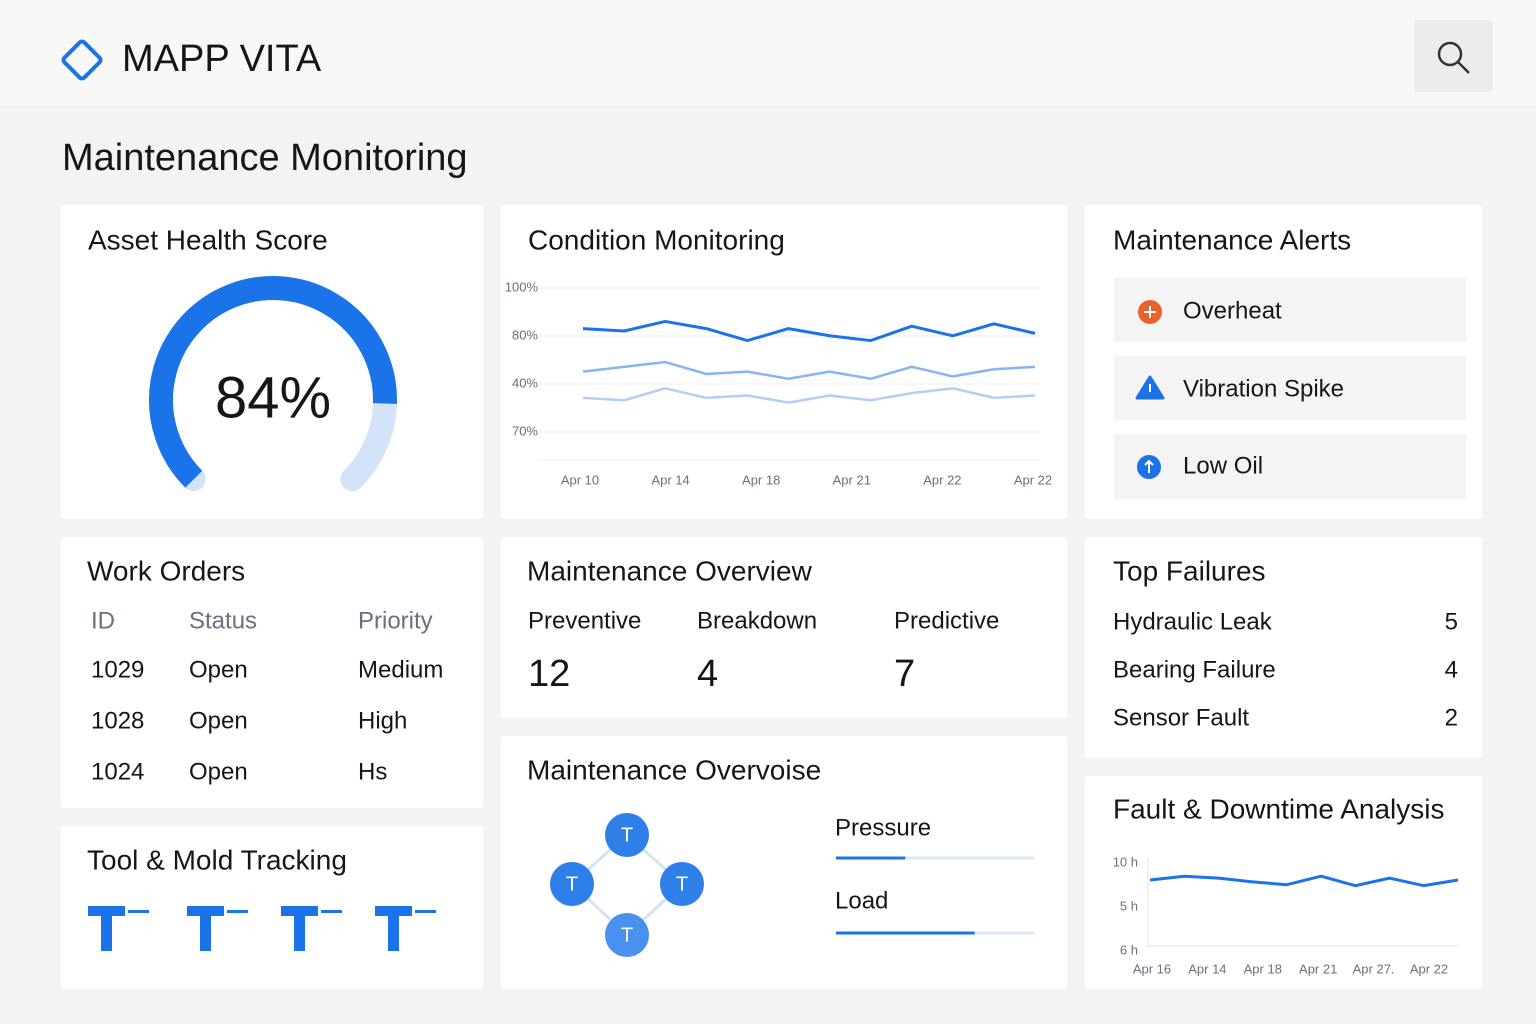 Image resolution: width=1536 pixels, height=1024 pixels. I want to click on overview-value: 7, so click(904, 674).